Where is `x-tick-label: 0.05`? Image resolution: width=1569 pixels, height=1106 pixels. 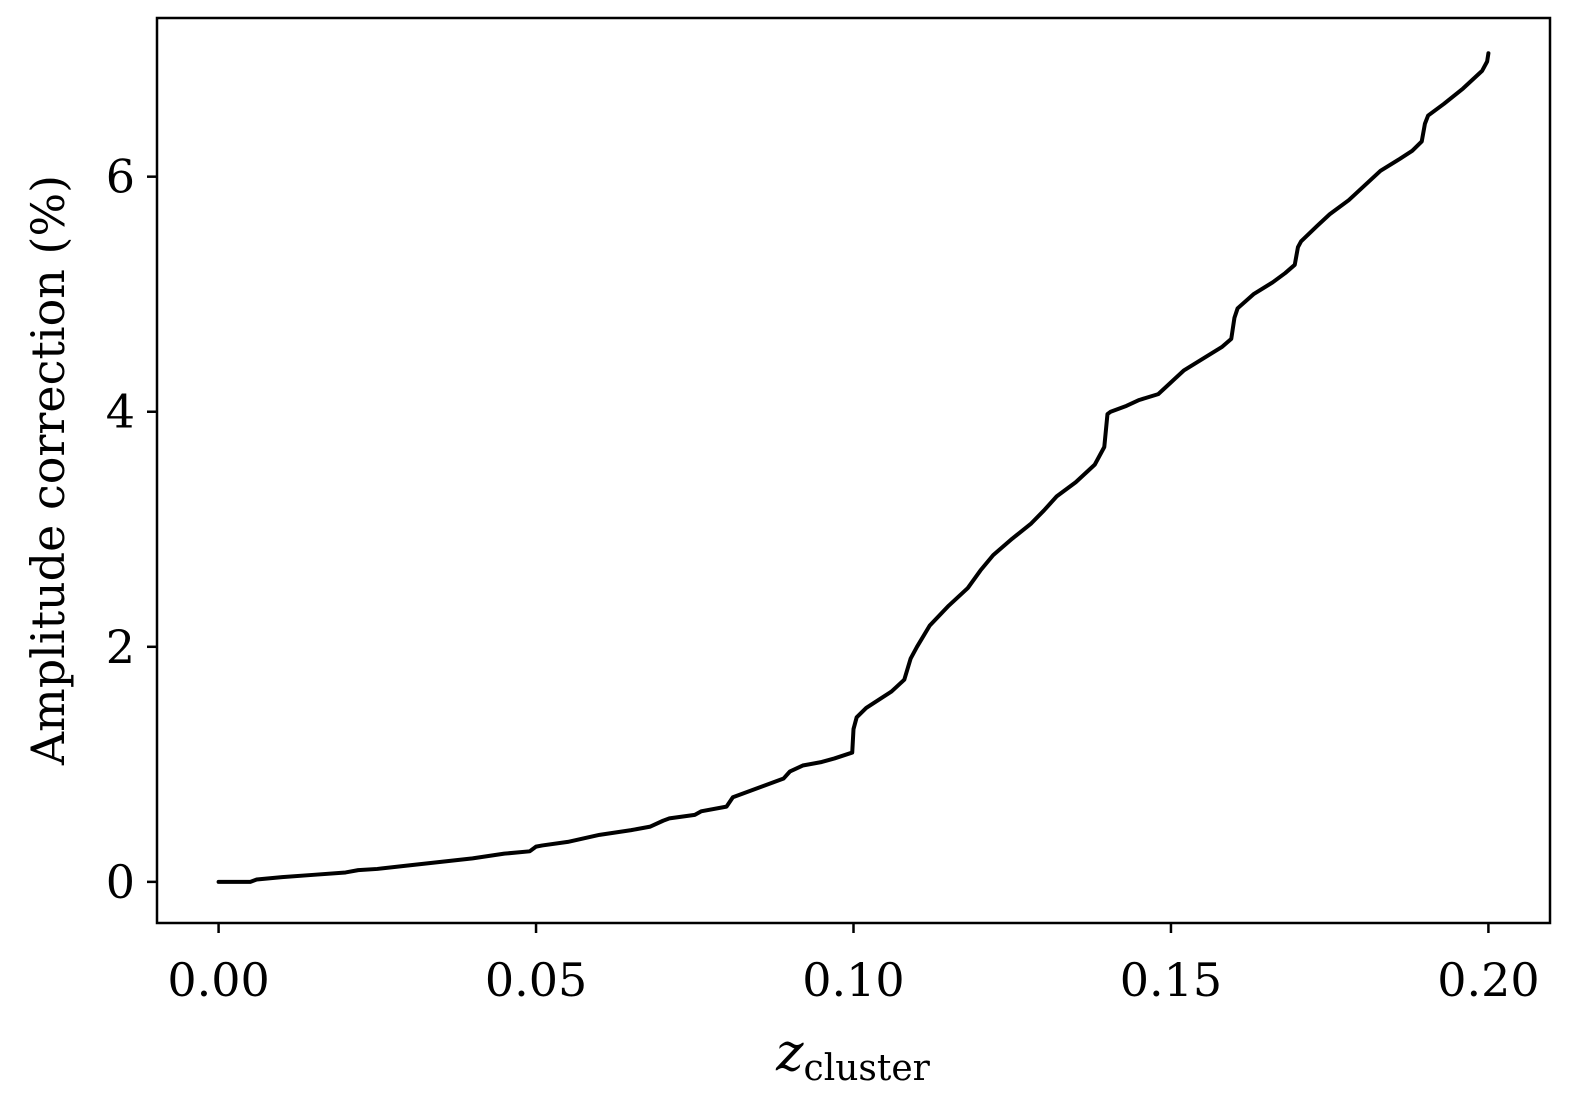
x-tick-label: 0.05 is located at coordinates (536, 980).